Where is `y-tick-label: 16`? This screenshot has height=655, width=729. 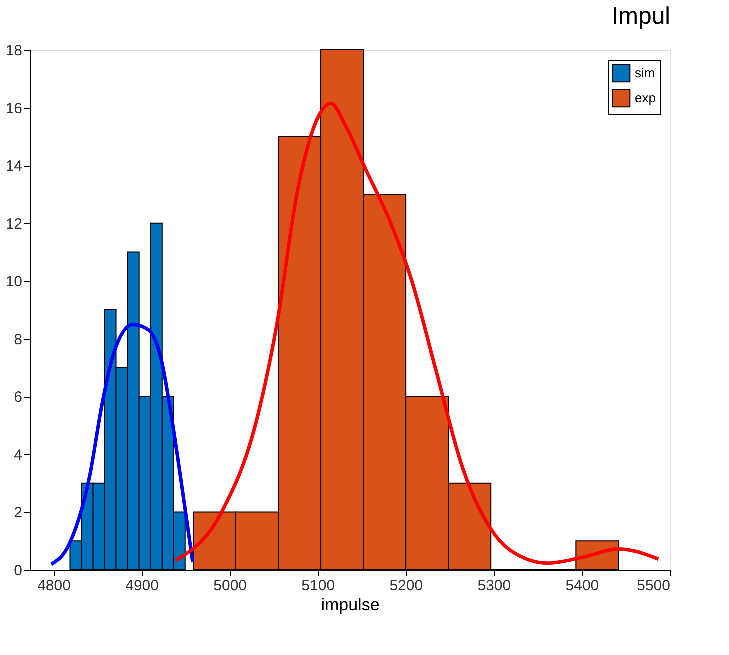
y-tick-label: 16 is located at coordinates (14, 109).